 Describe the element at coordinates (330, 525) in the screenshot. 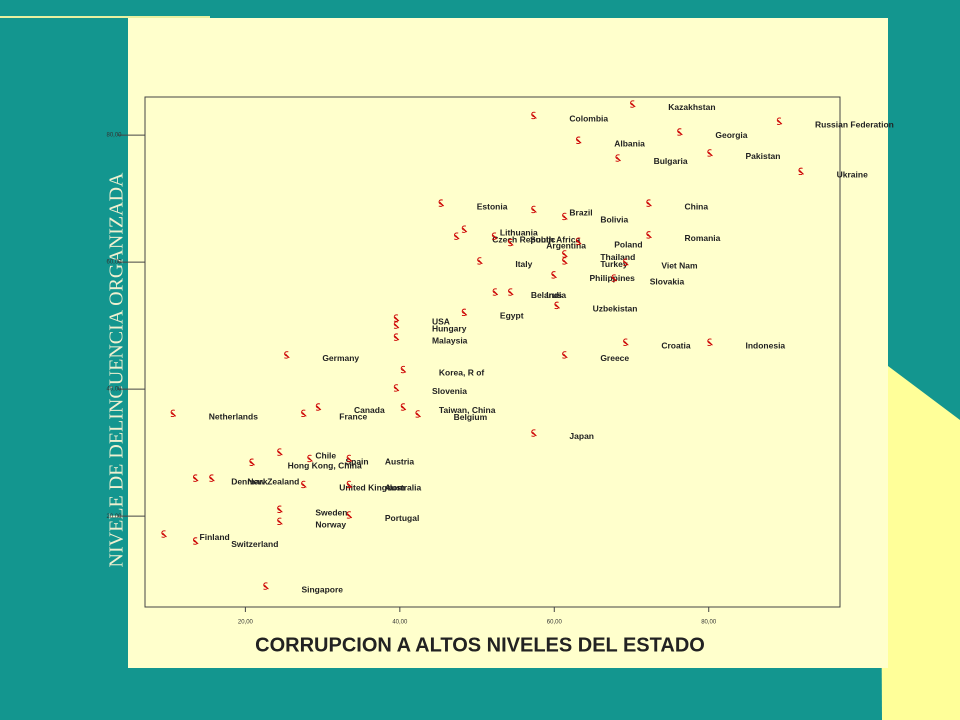

I see `point-label: Norway` at that location.